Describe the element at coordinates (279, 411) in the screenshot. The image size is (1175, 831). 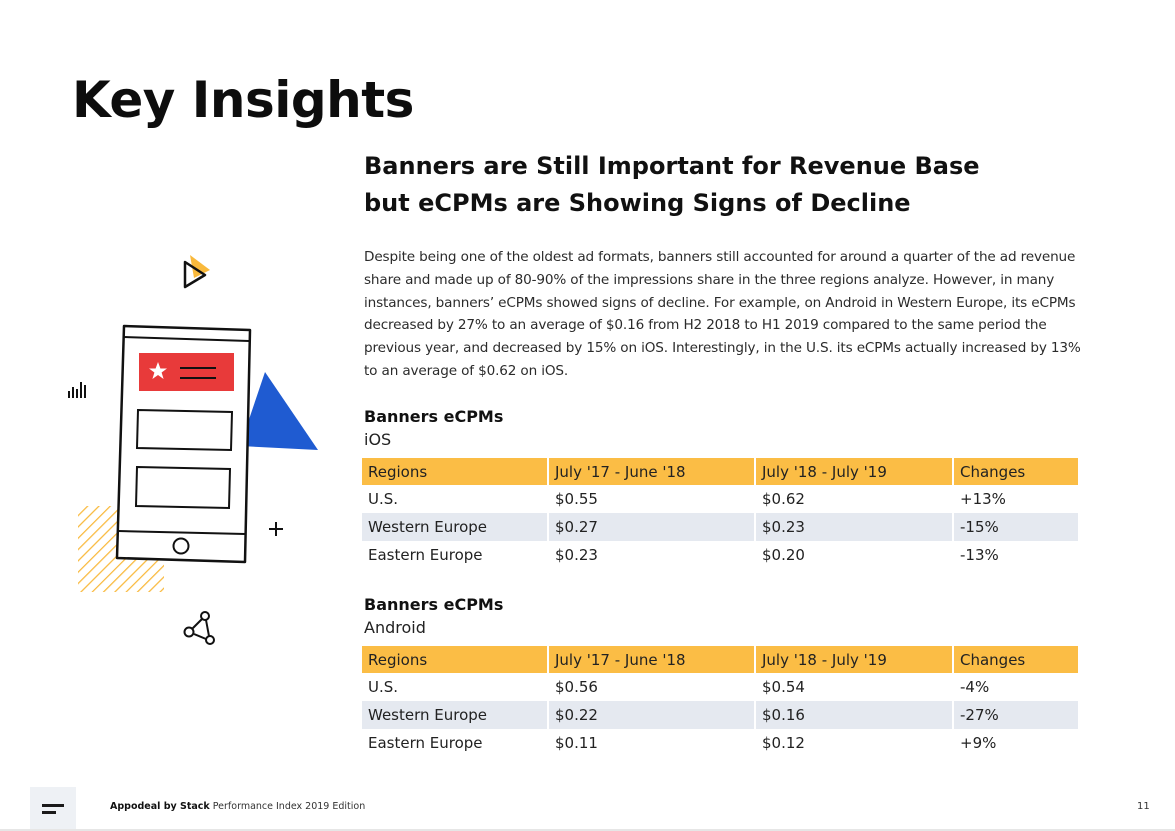
I see `triangle-decoration` at that location.